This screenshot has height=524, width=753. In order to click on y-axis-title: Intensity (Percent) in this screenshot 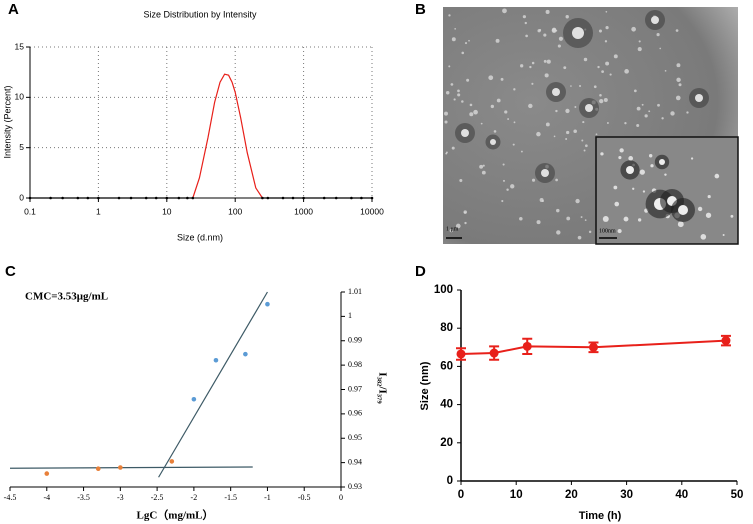, I will do `click(7, 121)`.